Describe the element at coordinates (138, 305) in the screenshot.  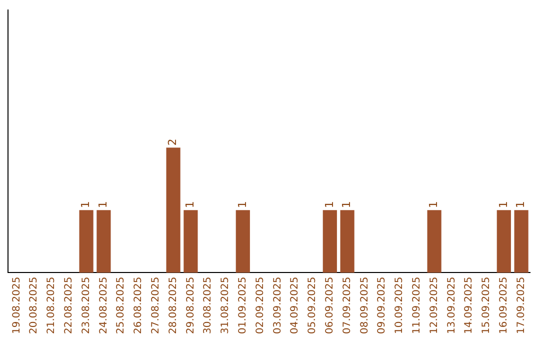
I see `x-tick-label: 26.08.2025` at that location.